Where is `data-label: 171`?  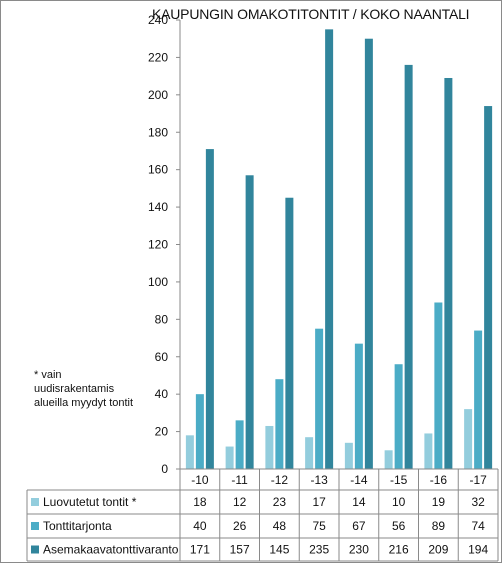
data-label: 171 is located at coordinates (200, 550).